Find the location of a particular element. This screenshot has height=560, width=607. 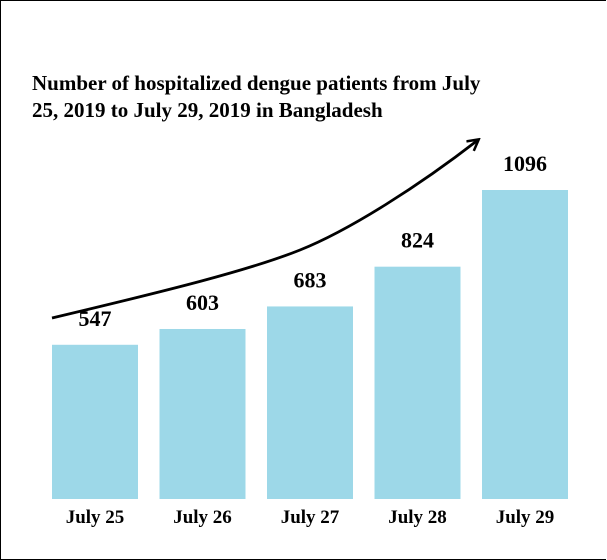

x-tick-label: July 25 is located at coordinates (95, 517).